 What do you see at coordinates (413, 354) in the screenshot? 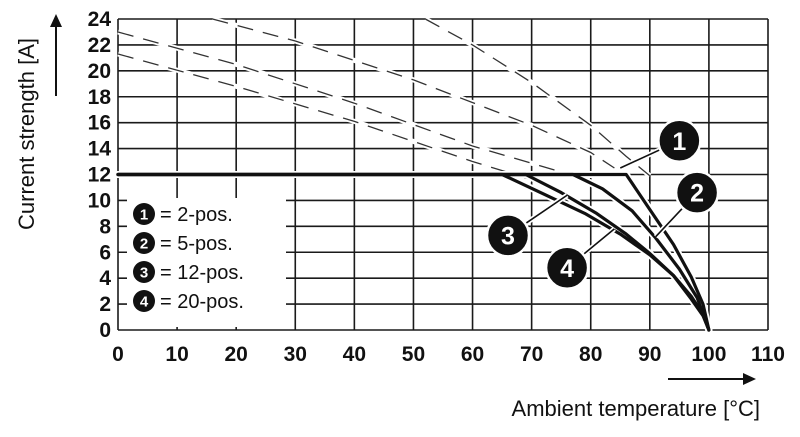
I see `x-tick-label: 50` at bounding box center [413, 354].